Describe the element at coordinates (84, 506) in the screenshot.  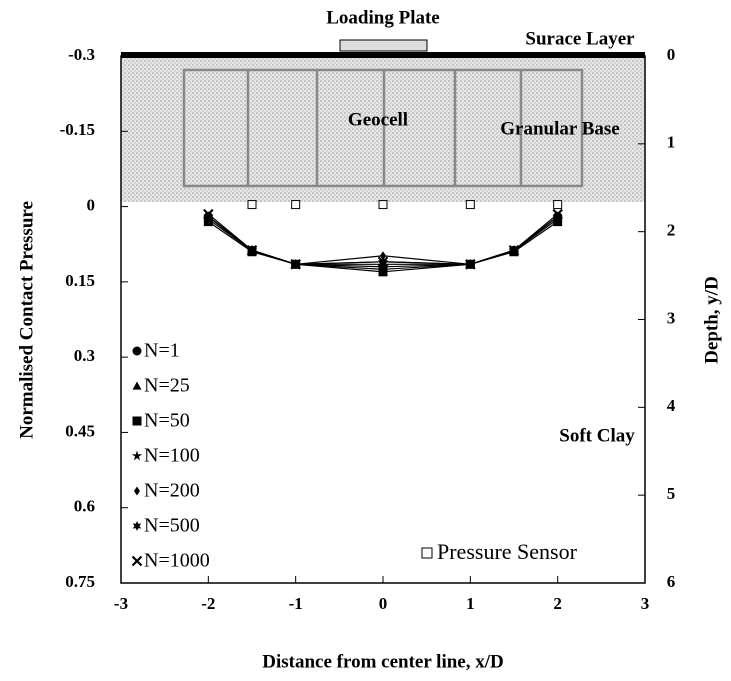
I see `y-tick-label: 0.6` at that location.